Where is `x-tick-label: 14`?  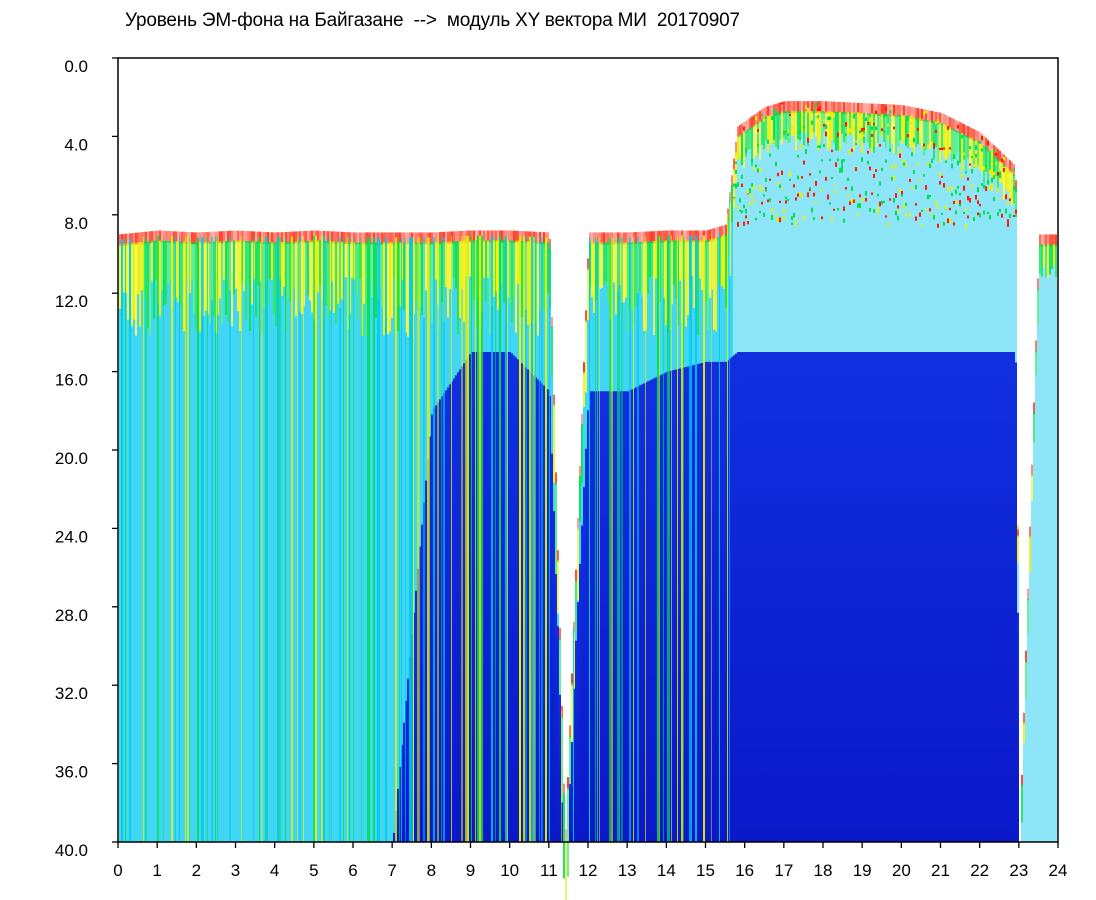
x-tick-label: 14 is located at coordinates (666, 870).